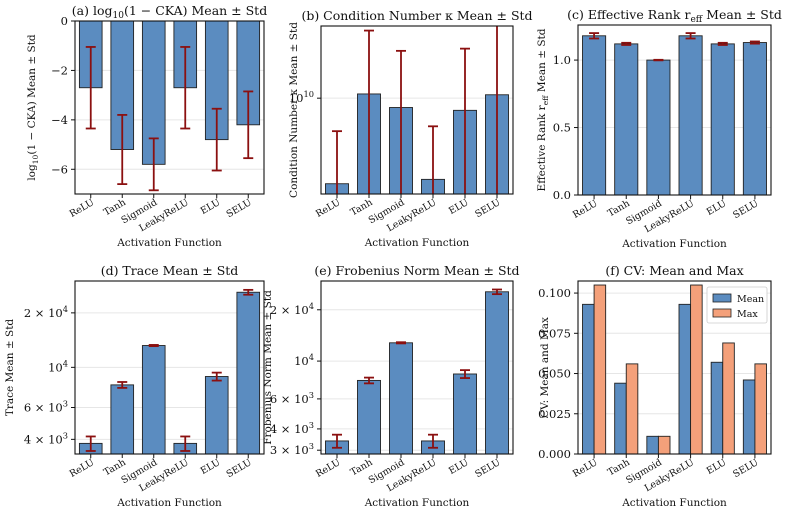 This screenshot has width=793, height=515. What do you see at coordinates (717, 407) in the screenshot?
I see `bar-mean-elu` at bounding box center [717, 407].